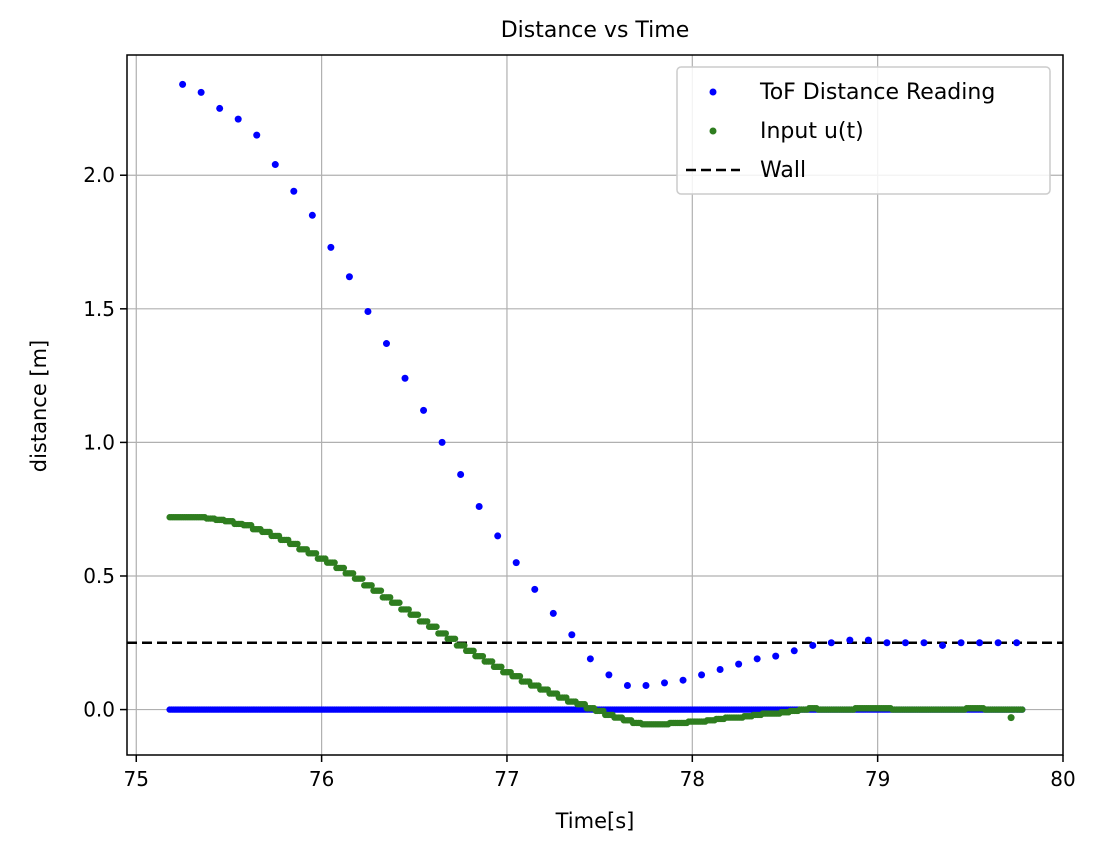 Image resolution: width=1116 pixels, height=852 pixels. What do you see at coordinates (713, 92) in the screenshot?
I see `legend-marker-tof` at bounding box center [713, 92].